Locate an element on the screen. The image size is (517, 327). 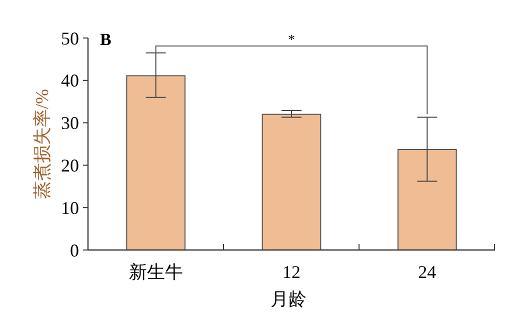
x-tick-label: 12 is located at coordinates (291, 272).